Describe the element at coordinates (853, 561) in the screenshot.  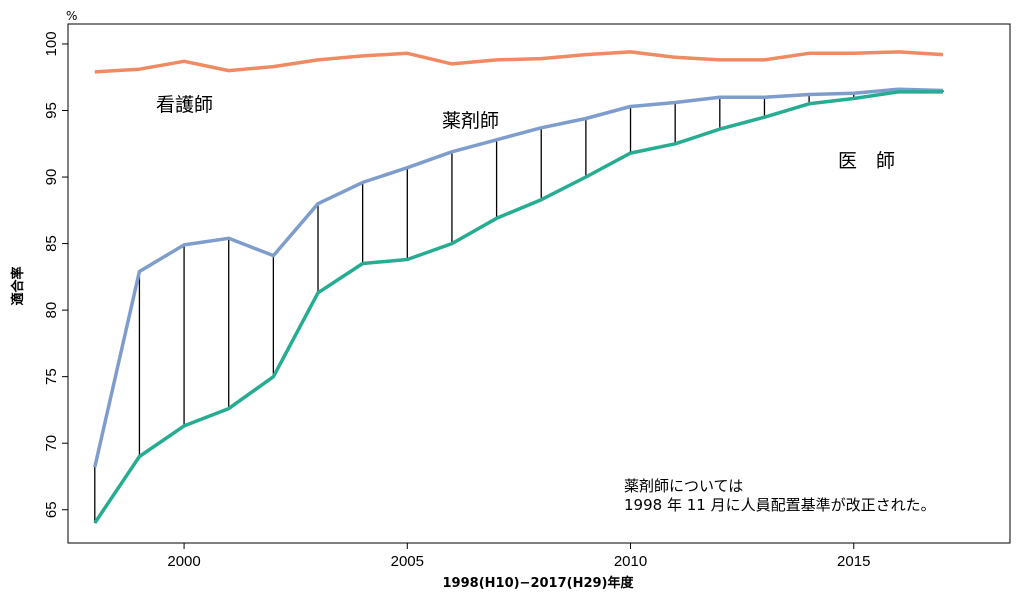
I see `x-tick-label-2015: 2015` at that location.